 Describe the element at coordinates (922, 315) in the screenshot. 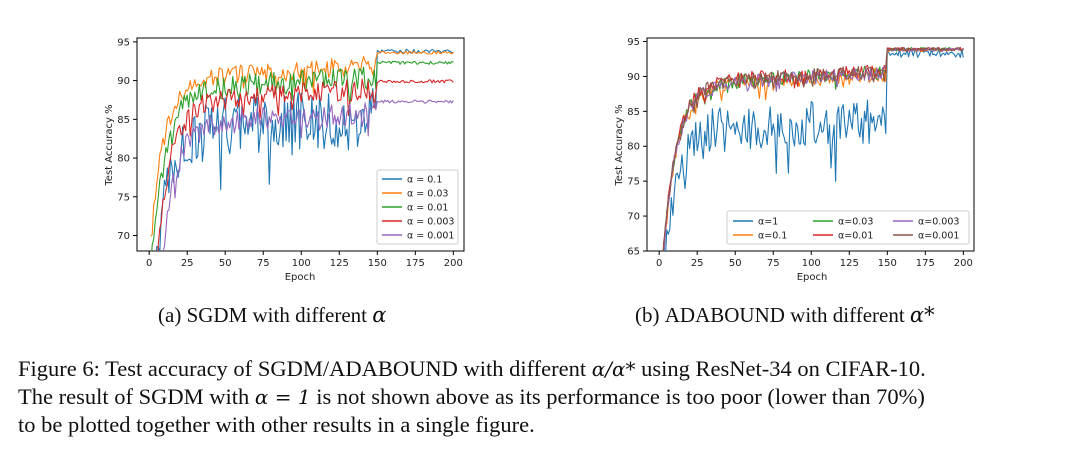

I see `subcaption-b-symbol: α*` at that location.